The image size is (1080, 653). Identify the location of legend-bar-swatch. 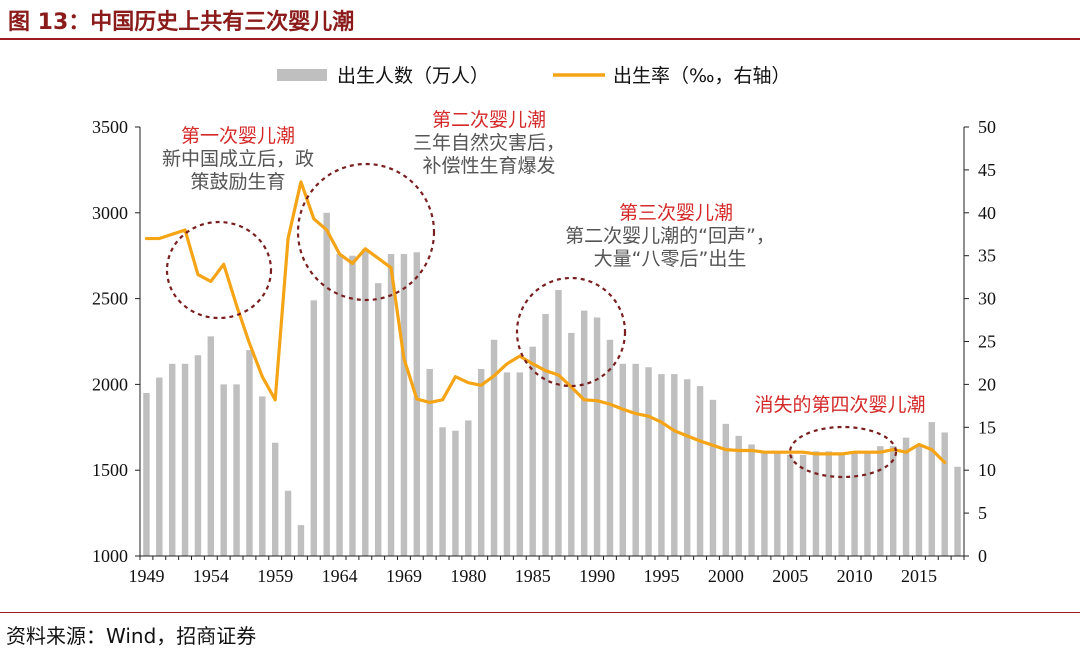
(302, 75).